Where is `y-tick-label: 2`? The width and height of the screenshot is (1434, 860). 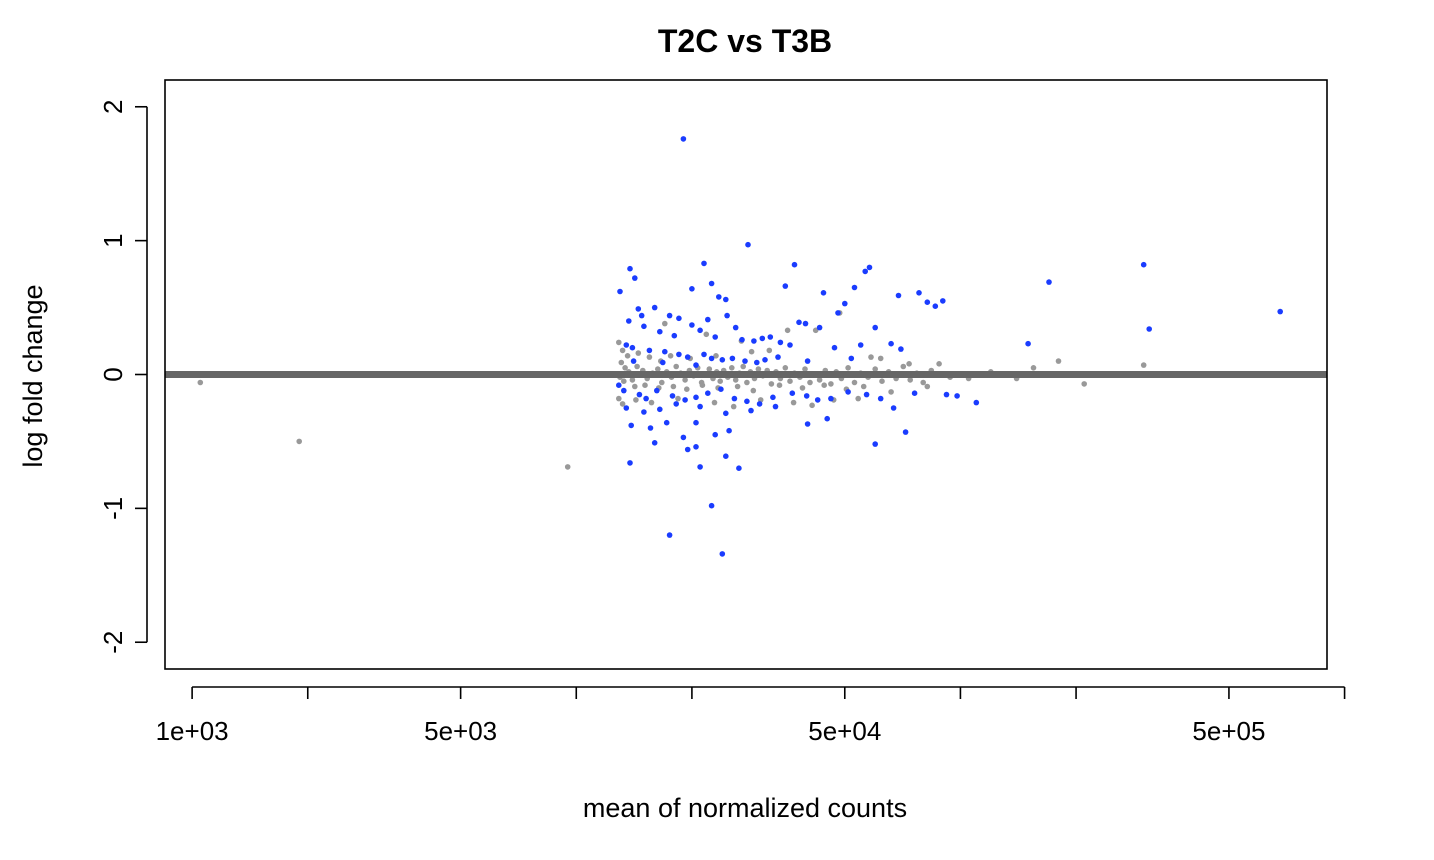
y-tick-label: 2 is located at coordinates (113, 107).